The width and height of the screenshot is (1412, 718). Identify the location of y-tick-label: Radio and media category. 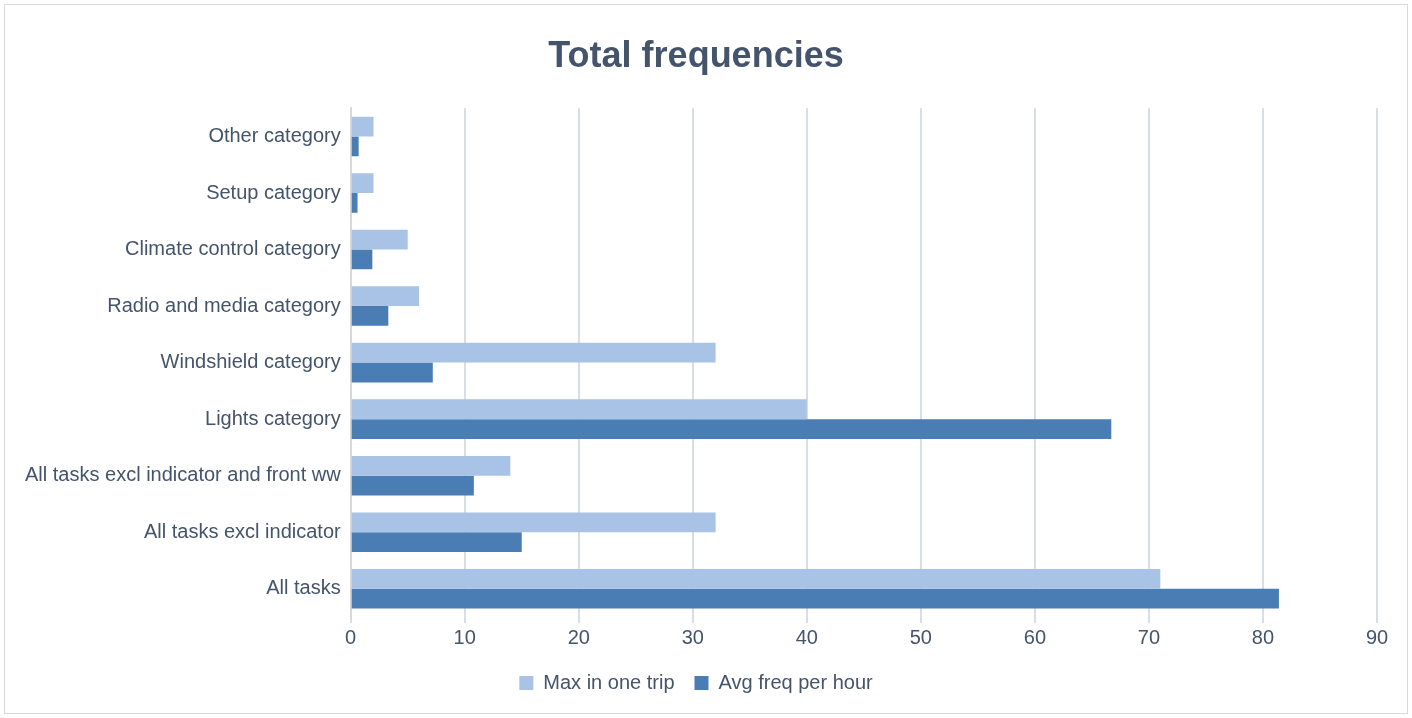
(224, 304).